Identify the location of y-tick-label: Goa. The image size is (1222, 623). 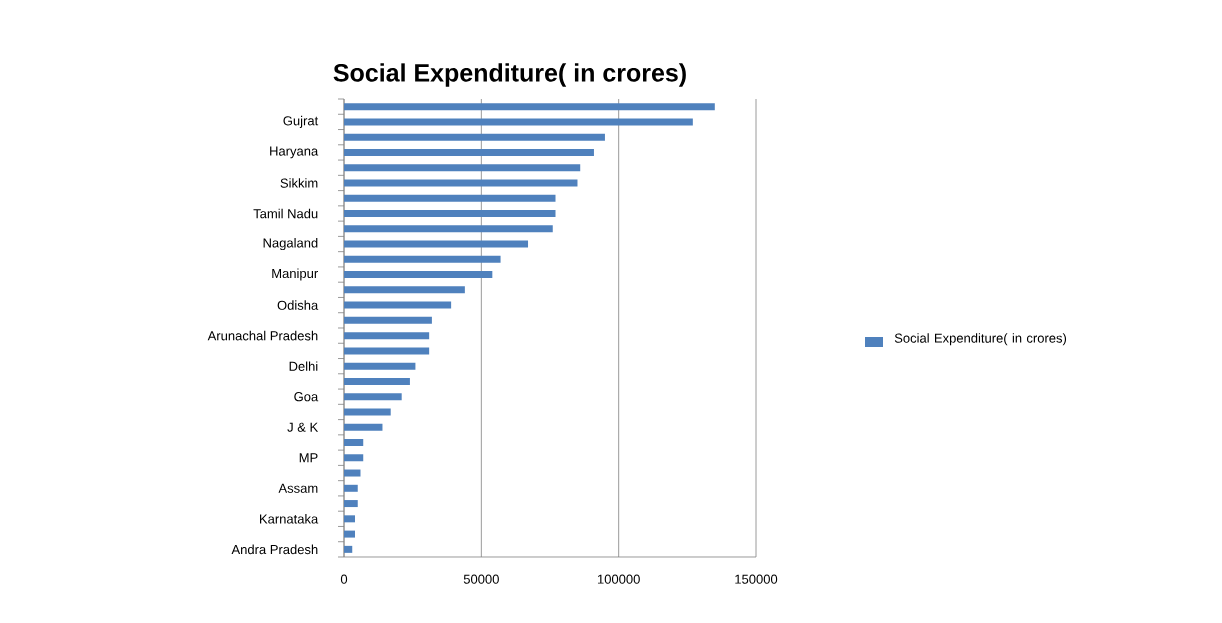
(306, 397).